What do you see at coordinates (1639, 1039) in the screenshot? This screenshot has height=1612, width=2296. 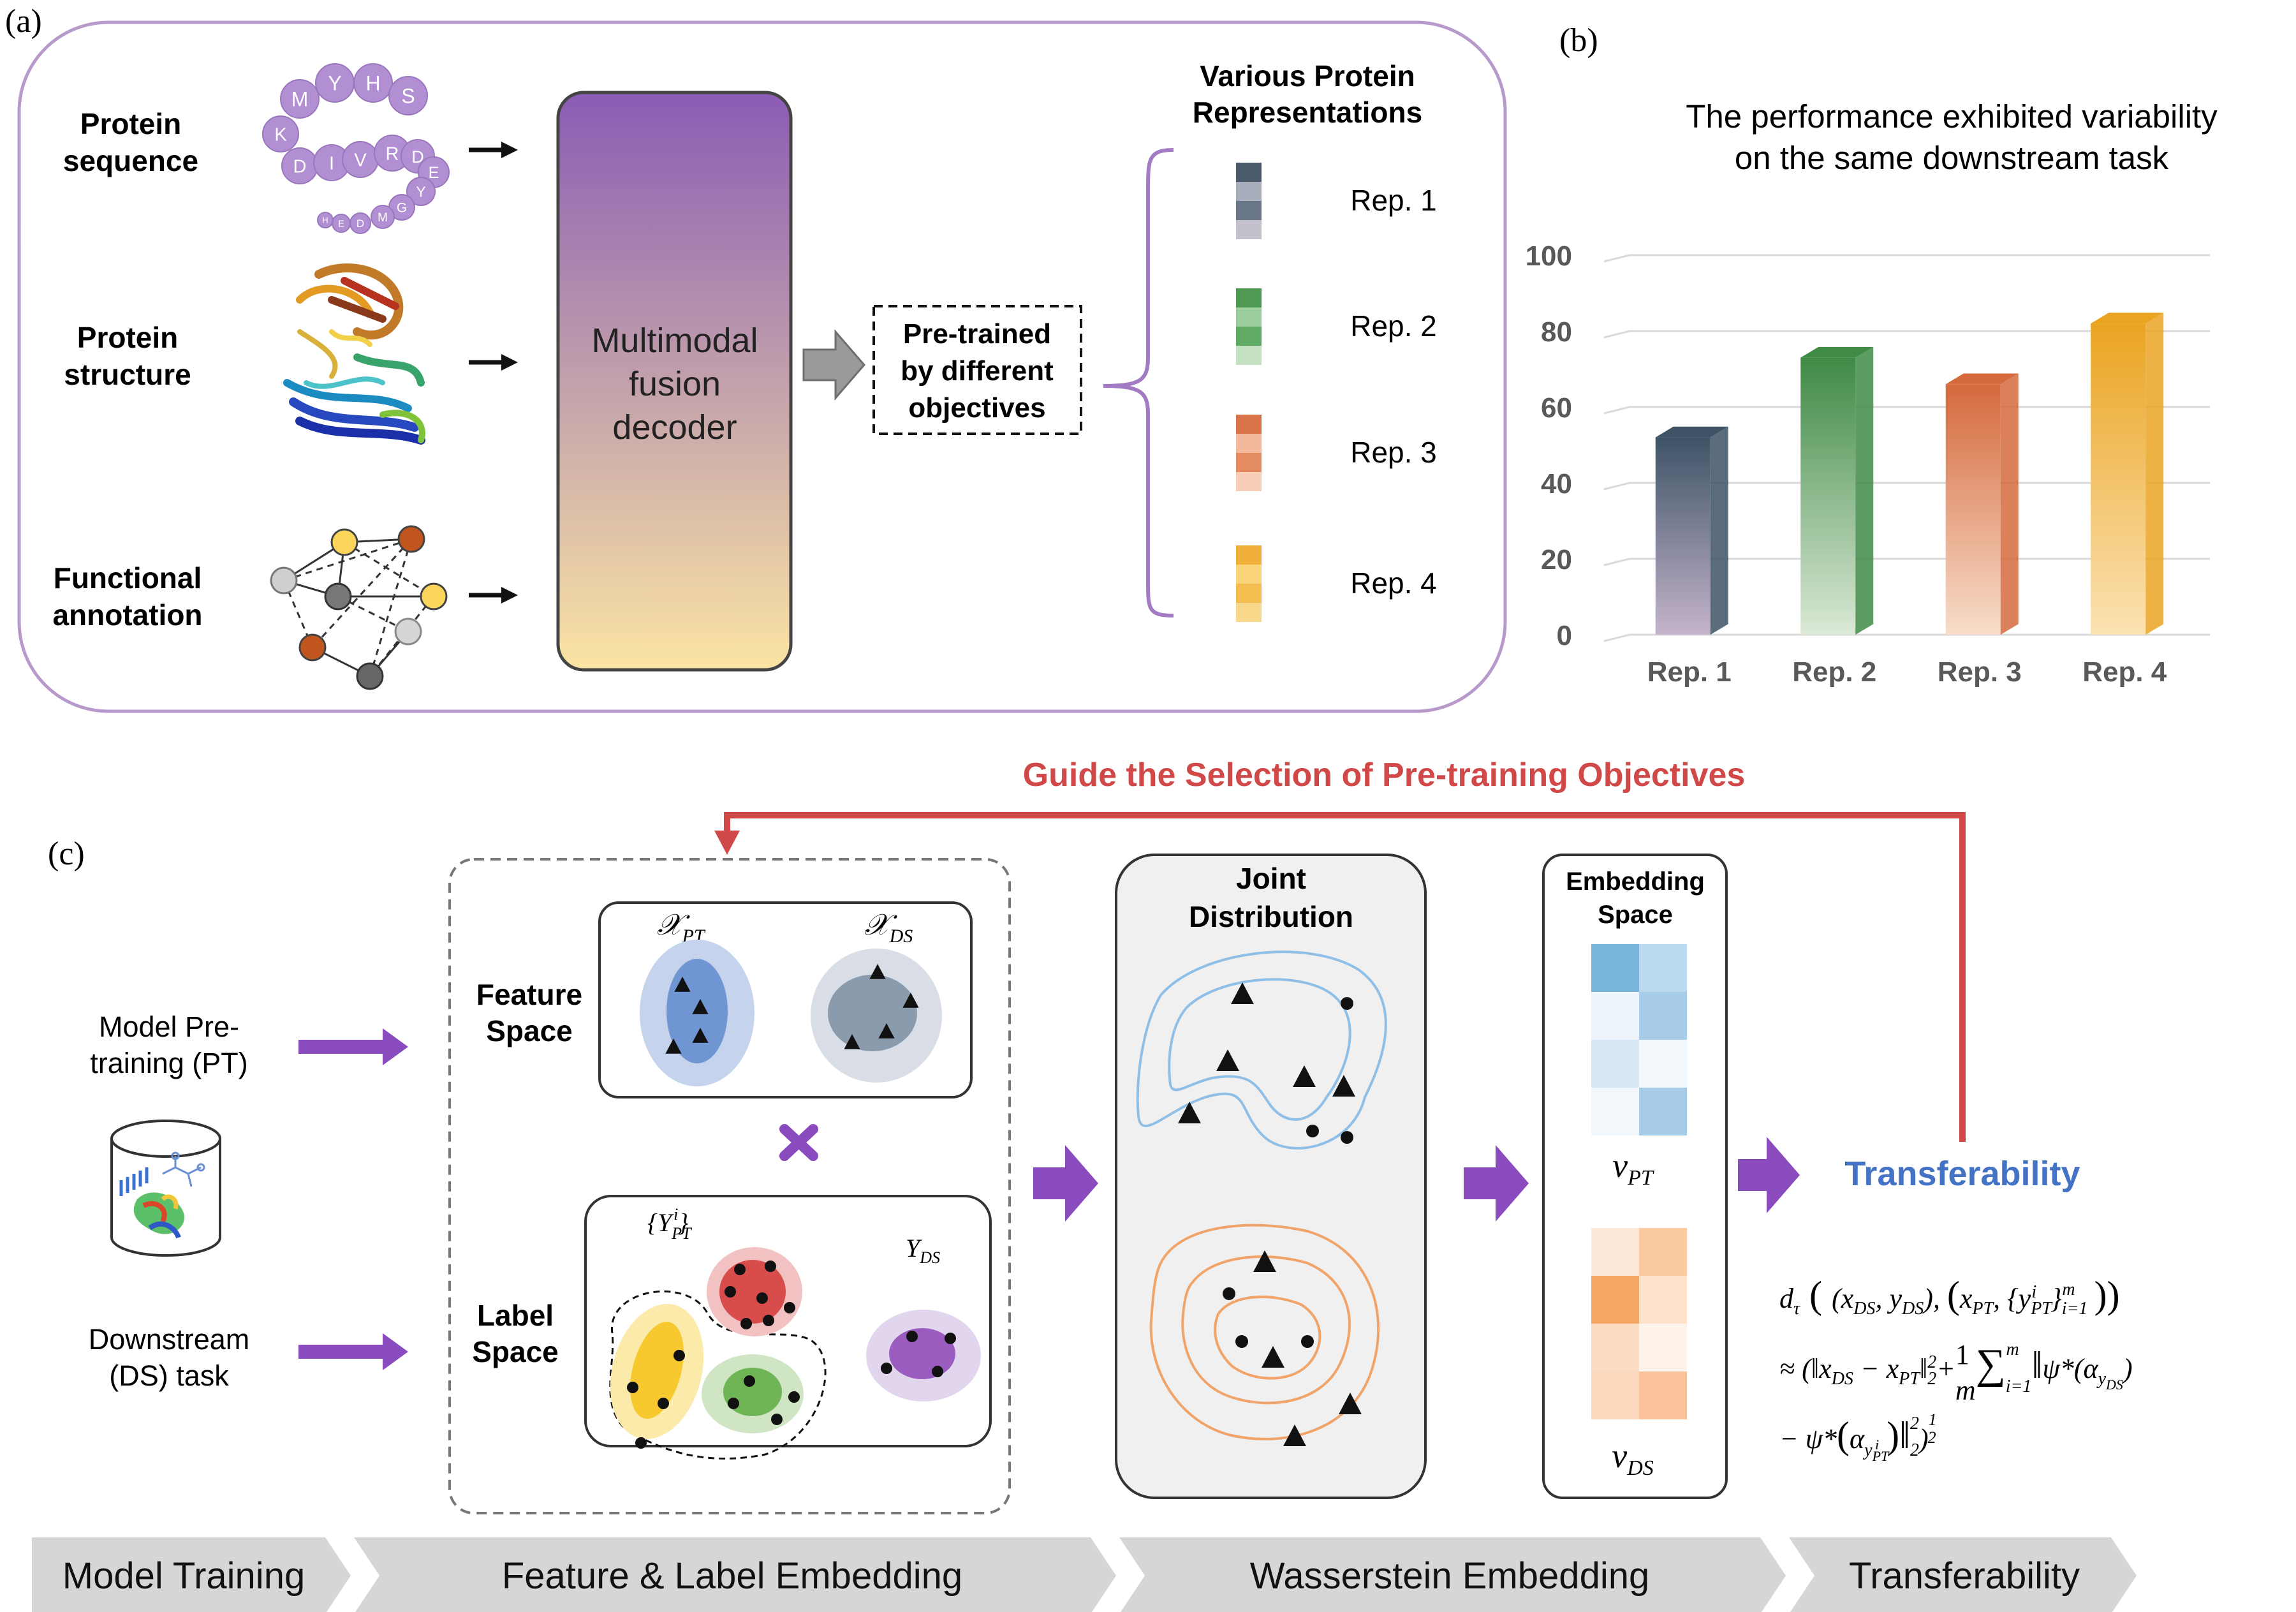 I see `embedding-pt-grid` at bounding box center [1639, 1039].